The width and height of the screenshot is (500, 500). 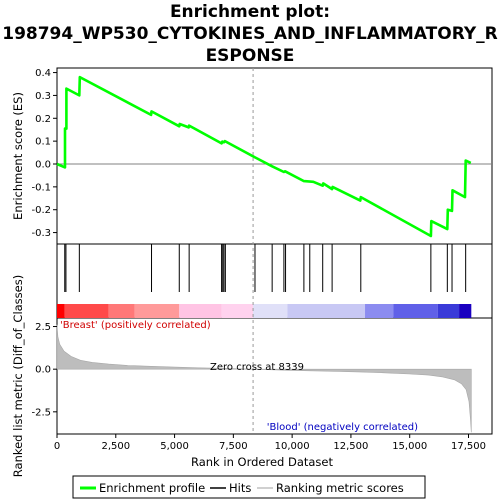 I want to click on x-tick-label: 12,500, so click(x=350, y=446).